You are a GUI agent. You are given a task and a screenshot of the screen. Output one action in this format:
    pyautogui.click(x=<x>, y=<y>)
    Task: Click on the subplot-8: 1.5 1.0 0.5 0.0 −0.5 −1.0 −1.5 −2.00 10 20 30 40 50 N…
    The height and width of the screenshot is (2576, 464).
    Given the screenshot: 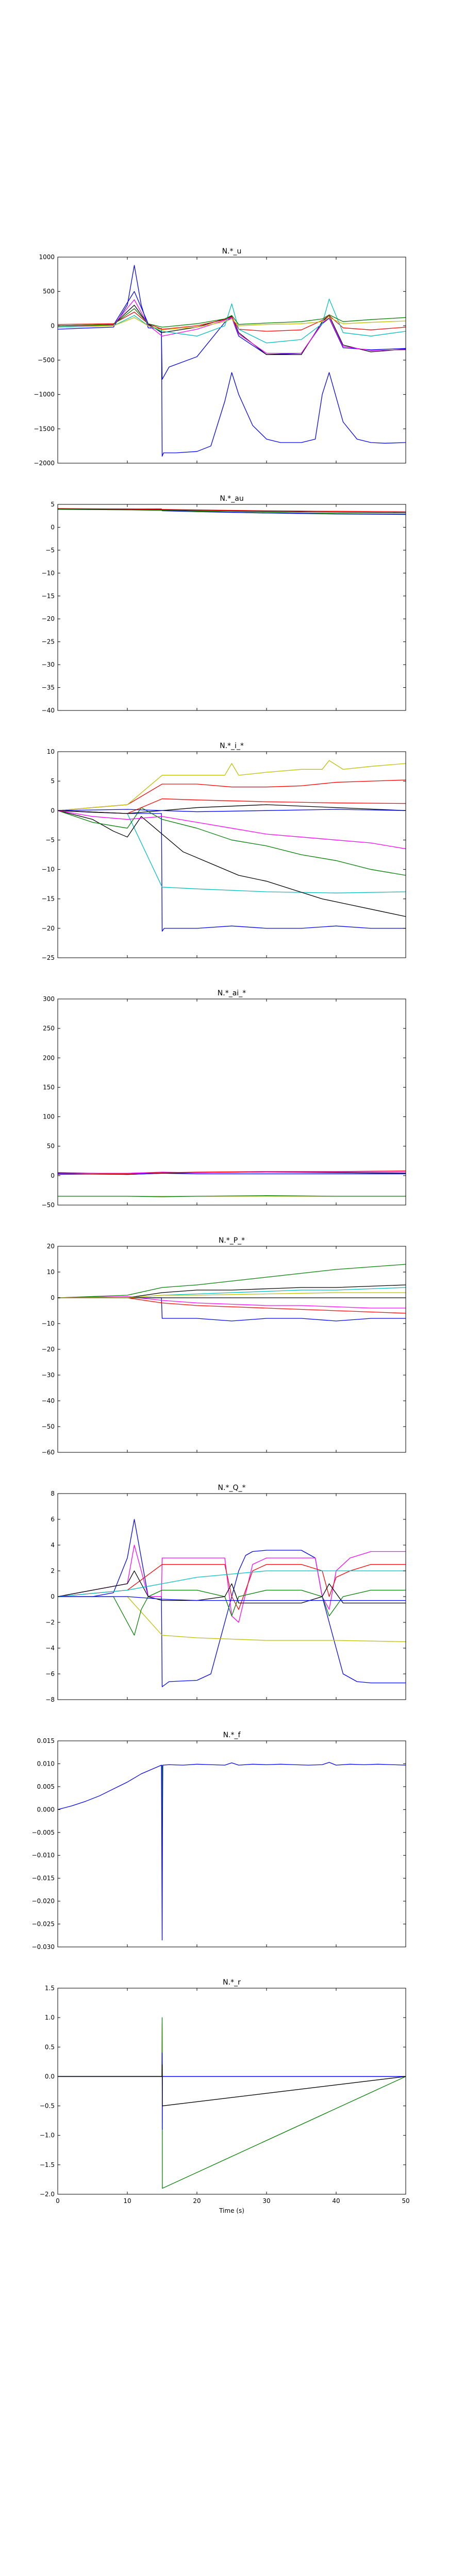 What is the action you would take?
    pyautogui.click(x=225, y=2096)
    